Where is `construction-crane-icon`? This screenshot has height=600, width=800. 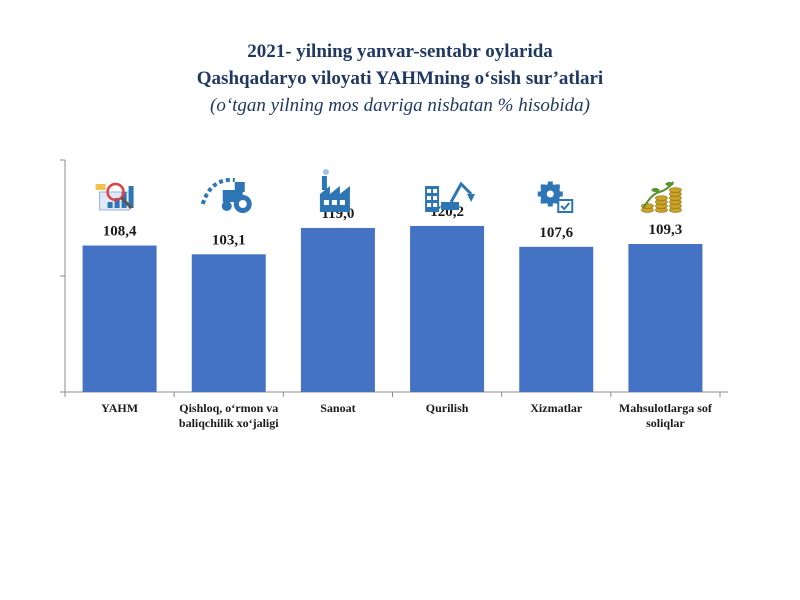 construction-crane-icon is located at coordinates (450, 196).